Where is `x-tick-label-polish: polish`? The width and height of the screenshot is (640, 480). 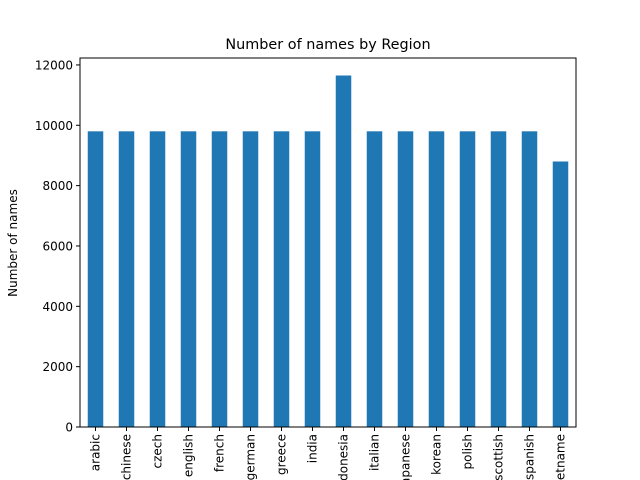 x-tick-label-polish: polish is located at coordinates (468, 451).